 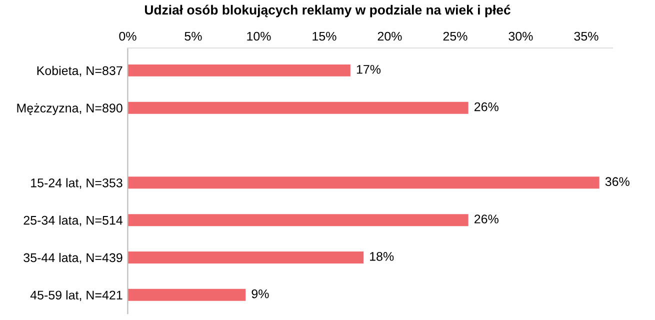 I want to click on chart-title: Udział osób blokujących reklamy w podziale na wiek i płeć, so click(x=327, y=11).